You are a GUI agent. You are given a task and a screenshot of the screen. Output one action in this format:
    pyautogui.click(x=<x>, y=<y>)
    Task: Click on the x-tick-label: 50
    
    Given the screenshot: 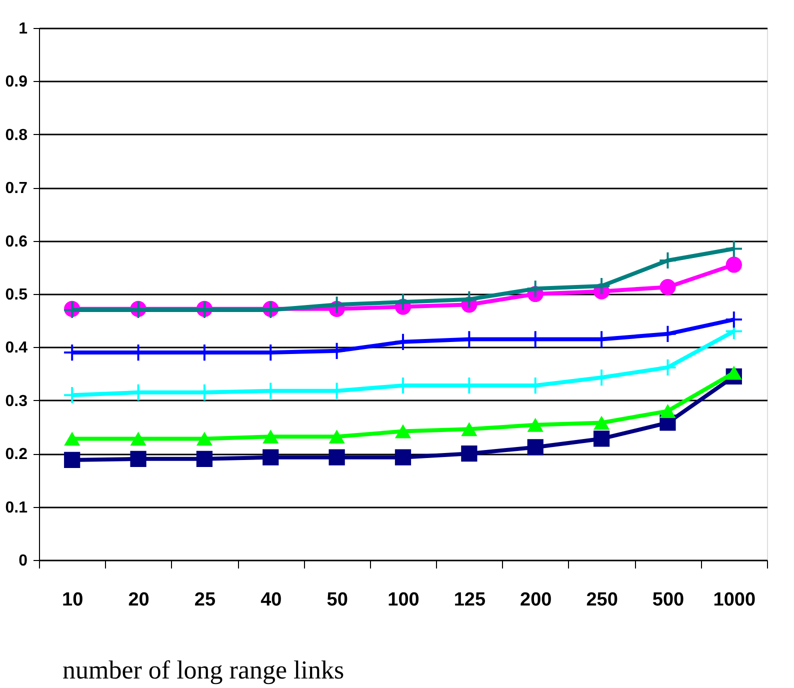 What is the action you would take?
    pyautogui.click(x=337, y=600)
    